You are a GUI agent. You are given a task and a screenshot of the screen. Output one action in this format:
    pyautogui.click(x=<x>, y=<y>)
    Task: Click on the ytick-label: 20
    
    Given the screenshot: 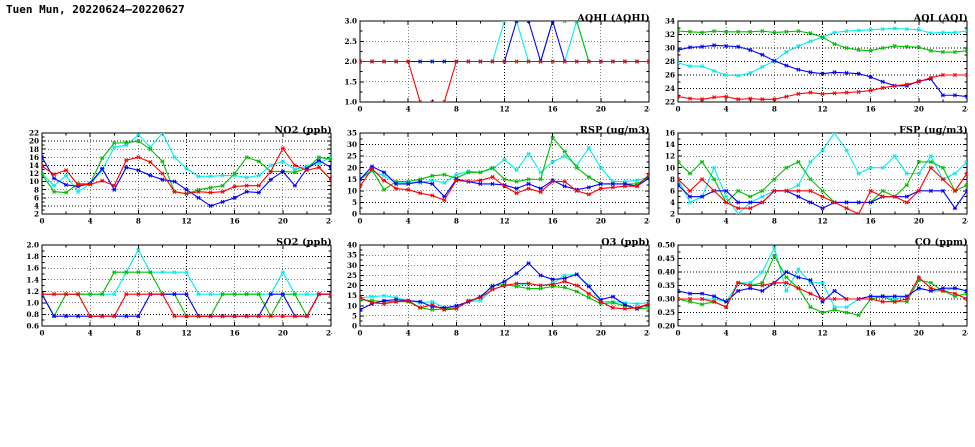 What is the action you would take?
    pyautogui.click(x=34, y=141)
    